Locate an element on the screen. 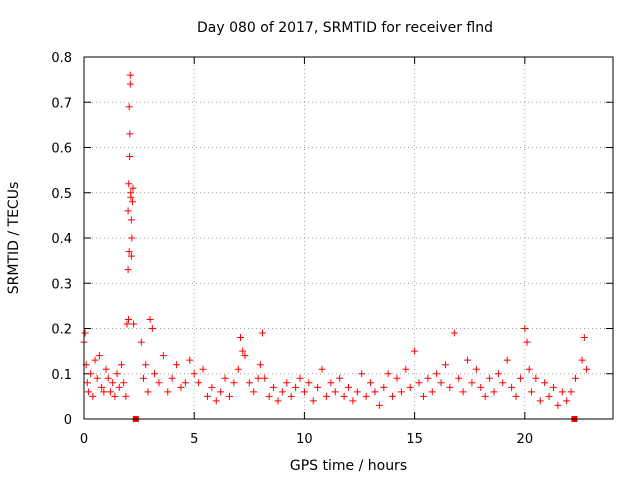 Image resolution: width=640 pixels, height=480 pixels. x-tick-label: 20 is located at coordinates (525, 439).